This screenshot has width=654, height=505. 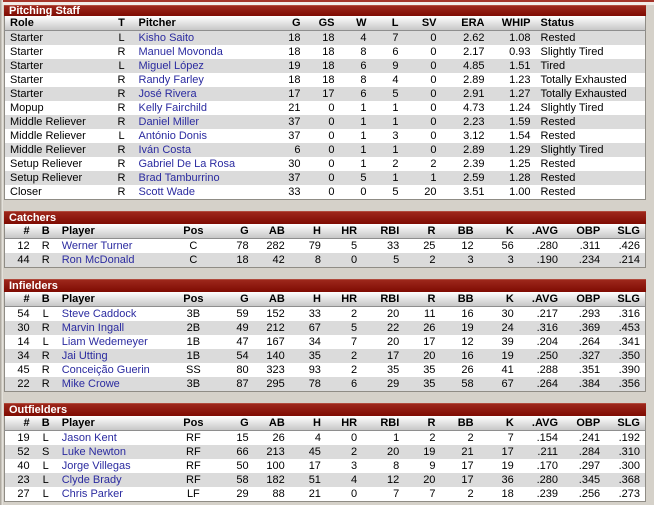 What do you see at coordinates (89, 438) in the screenshot?
I see `player-link: Jason Kent` at bounding box center [89, 438].